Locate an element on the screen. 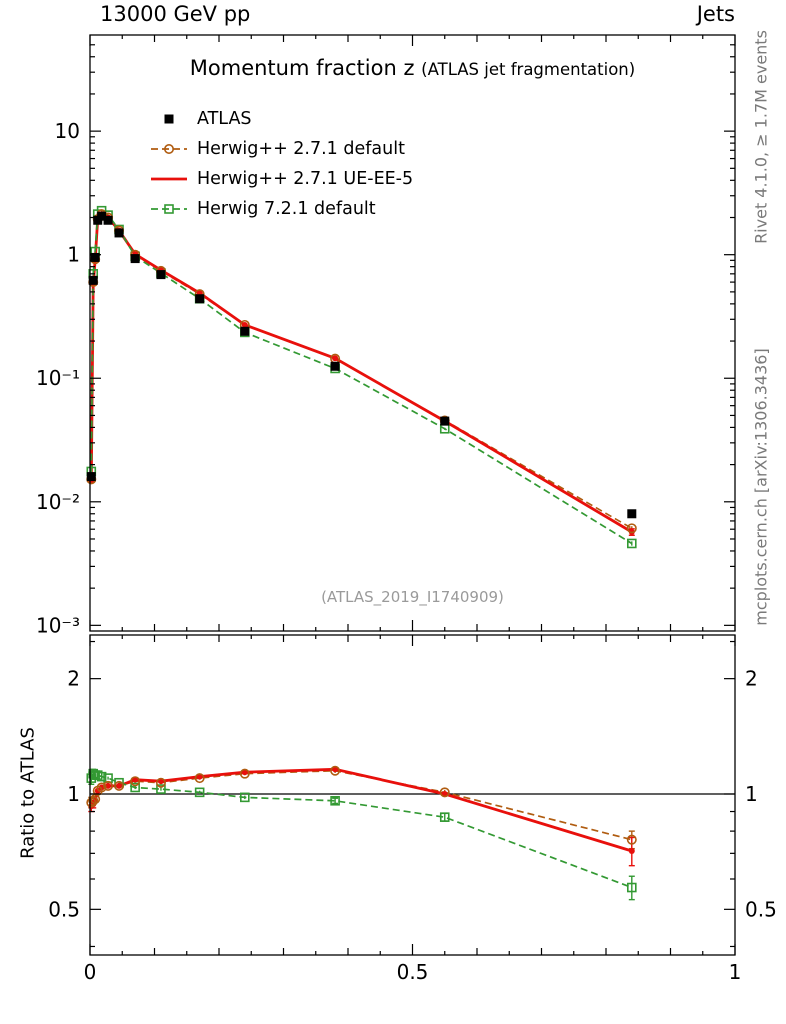 Image resolution: width=786 pixels, height=1024 pixels. ratio-y-tick-label-left: 1 is located at coordinates (73, 794).